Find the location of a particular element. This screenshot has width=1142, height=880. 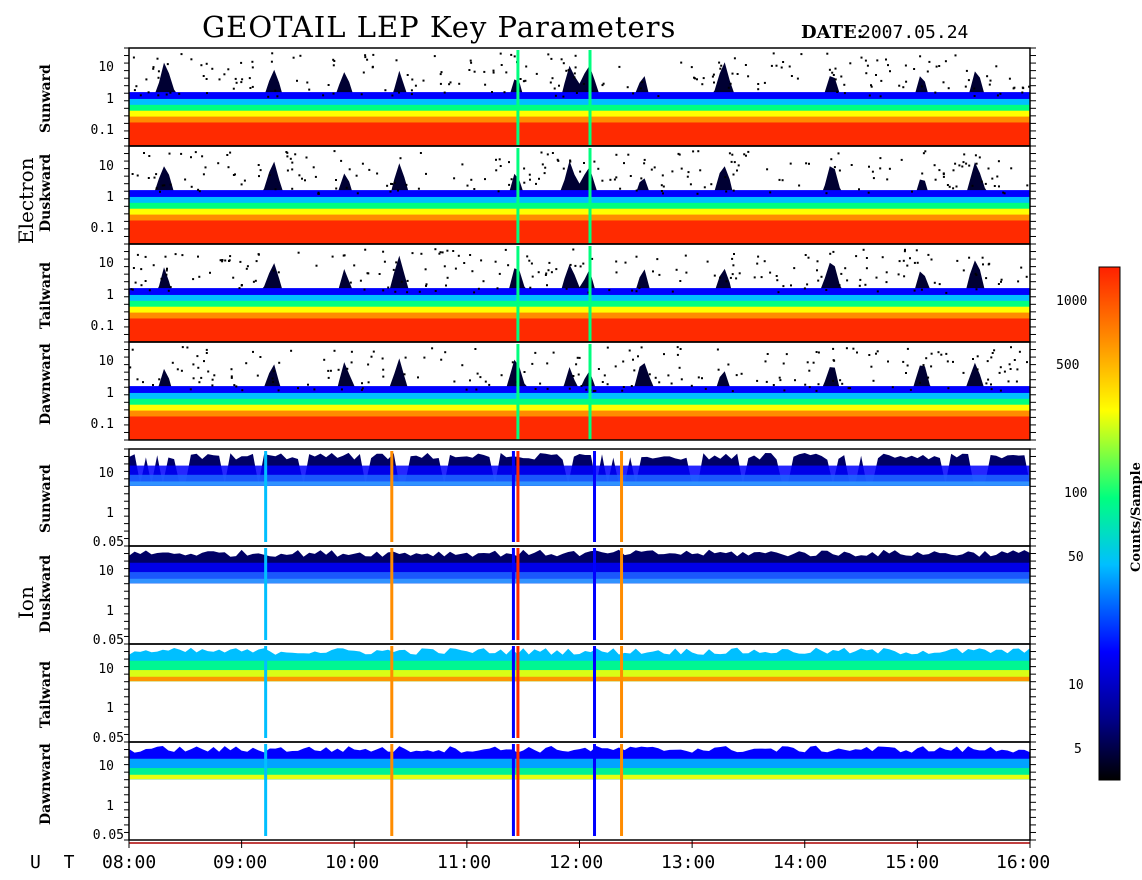

colorbar-tick: 50 is located at coordinates (1076, 557).